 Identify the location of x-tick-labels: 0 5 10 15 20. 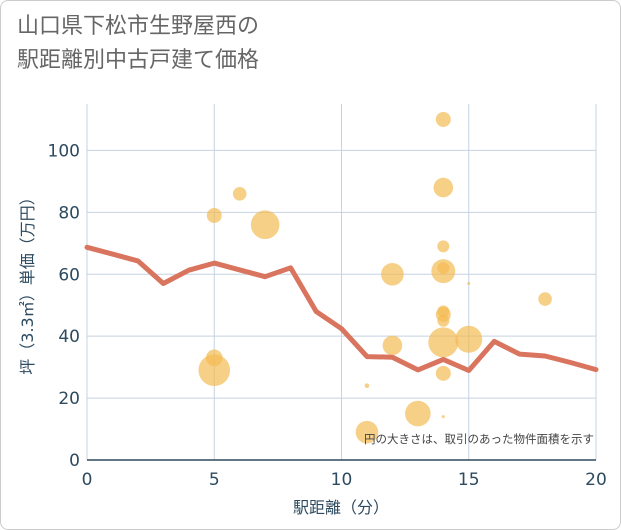
(344, 480).